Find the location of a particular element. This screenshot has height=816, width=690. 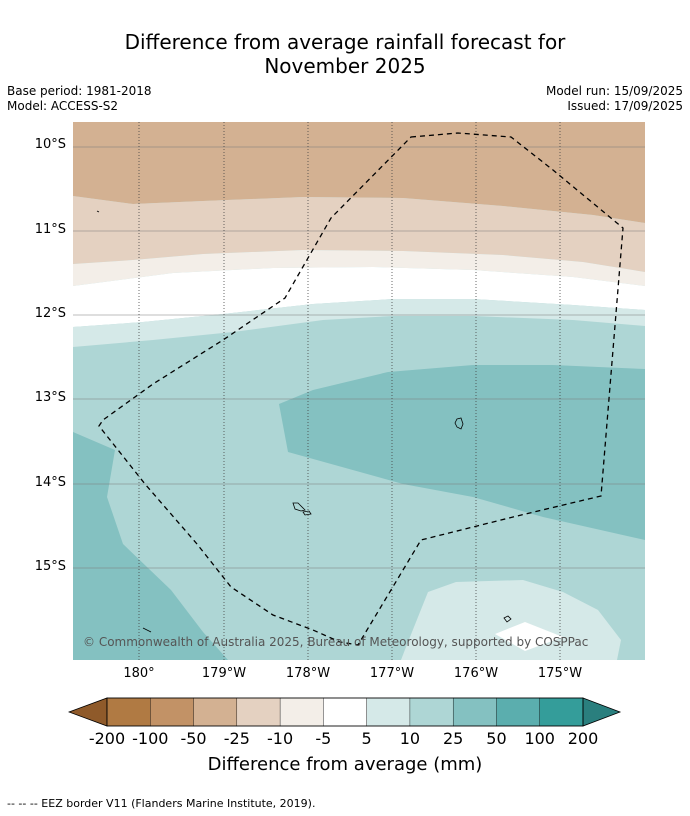

lon-label-179w: 179°W is located at coordinates (224, 673).